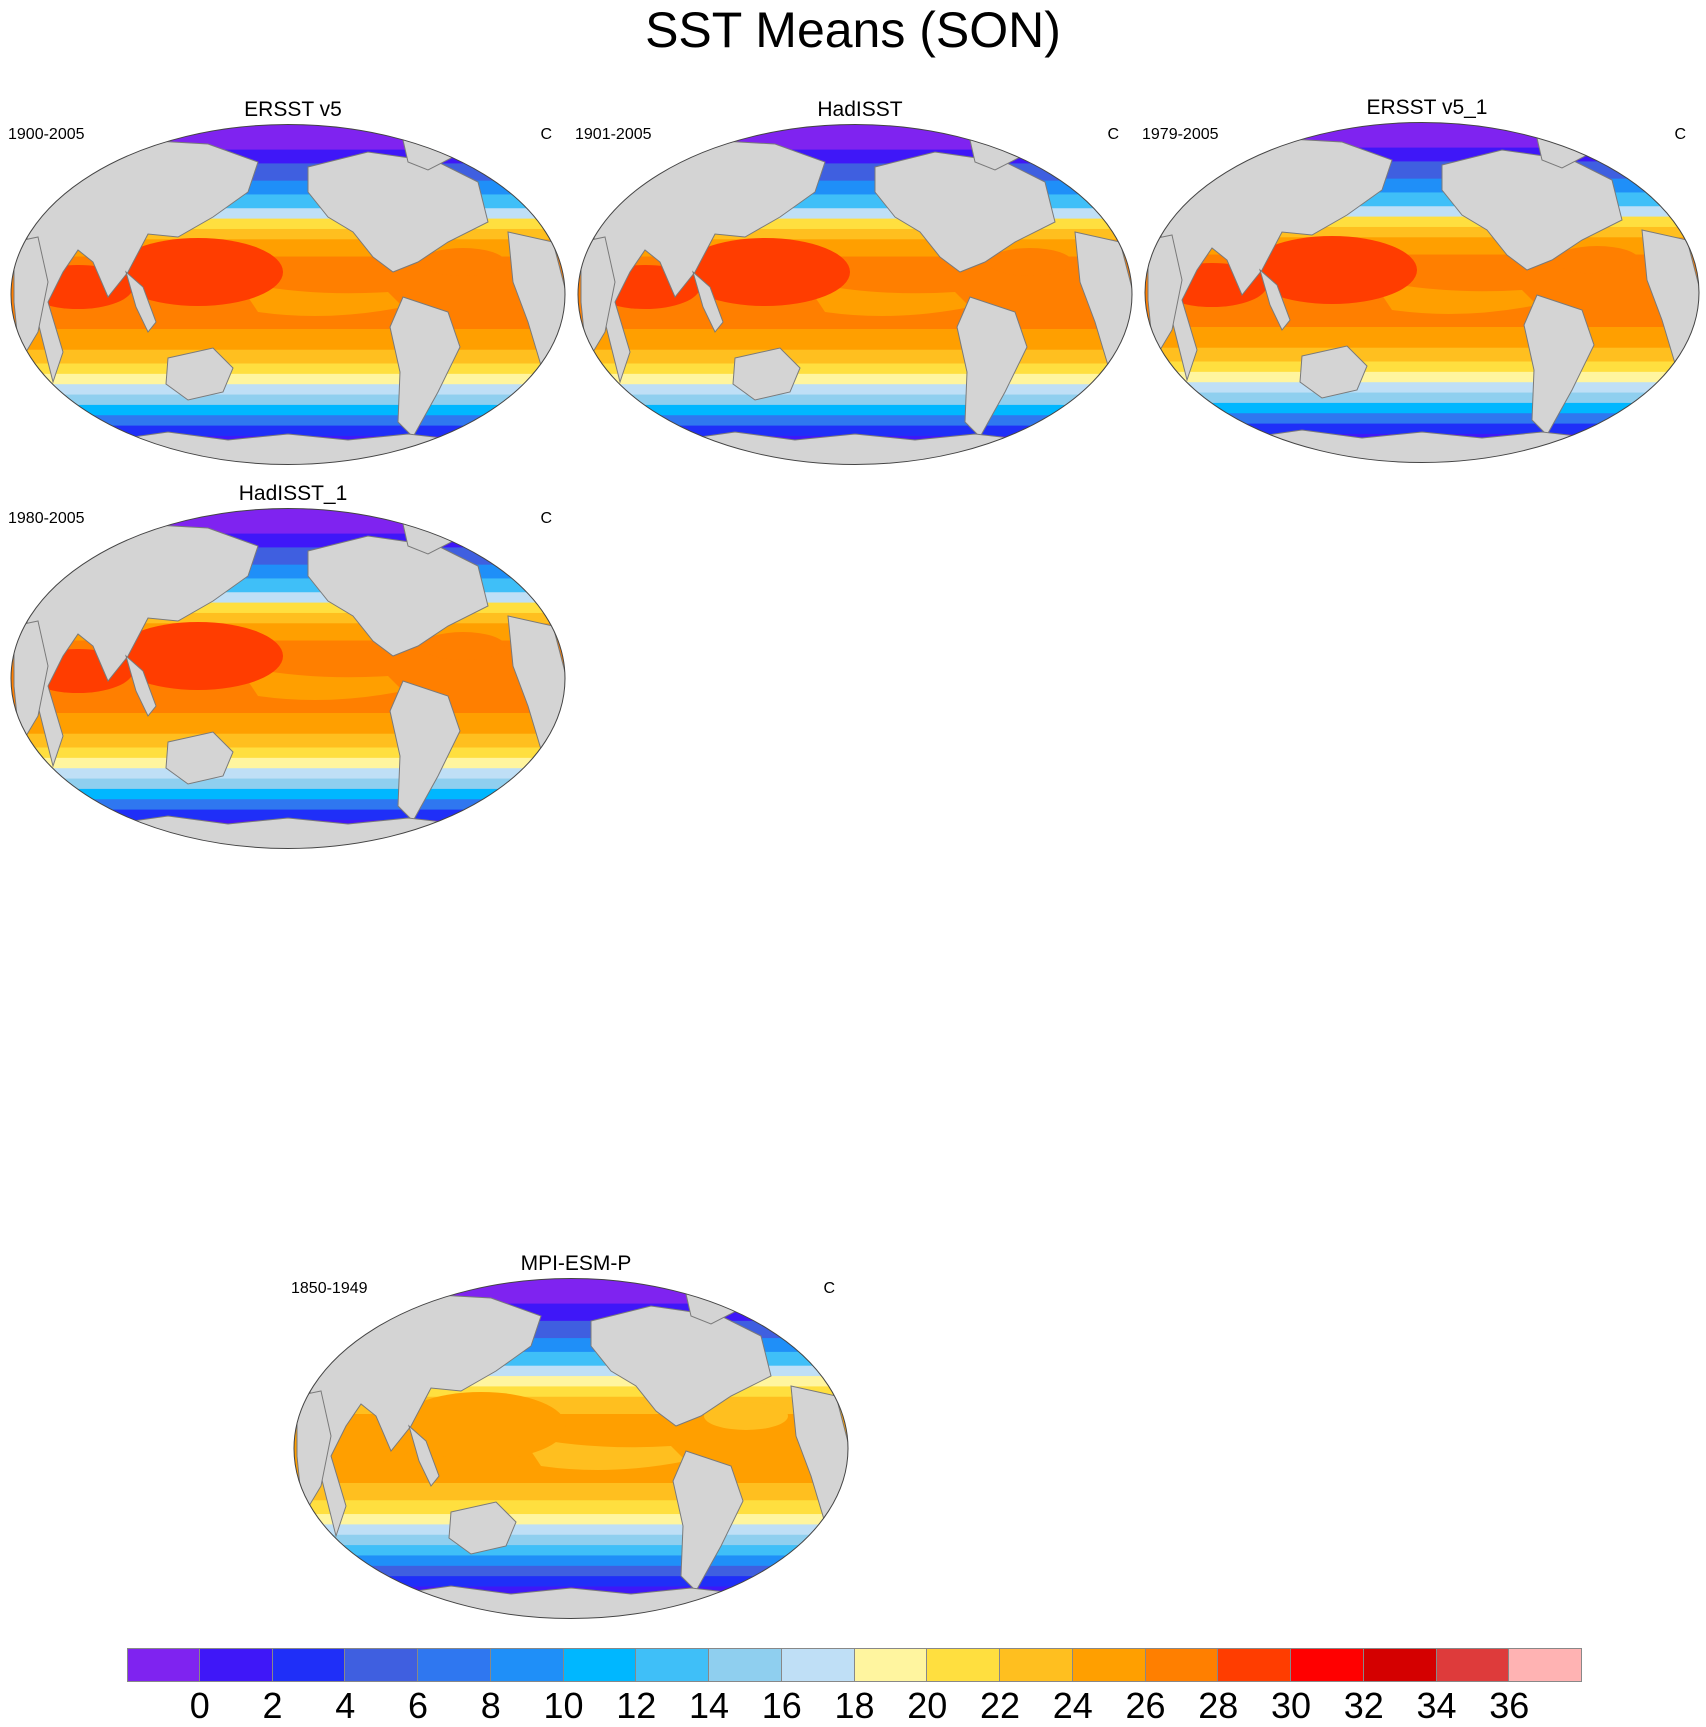 This screenshot has width=1706, height=1727. What do you see at coordinates (1363, 1705) in the screenshot?
I see `colorbar-label: 32` at bounding box center [1363, 1705].